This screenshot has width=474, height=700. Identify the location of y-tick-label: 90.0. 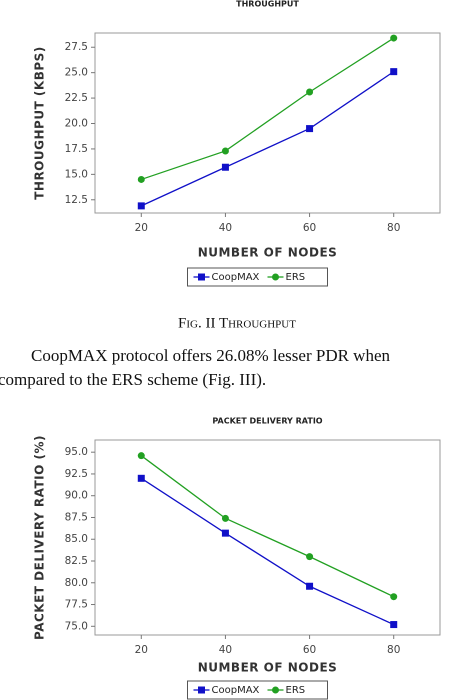
(76, 496).